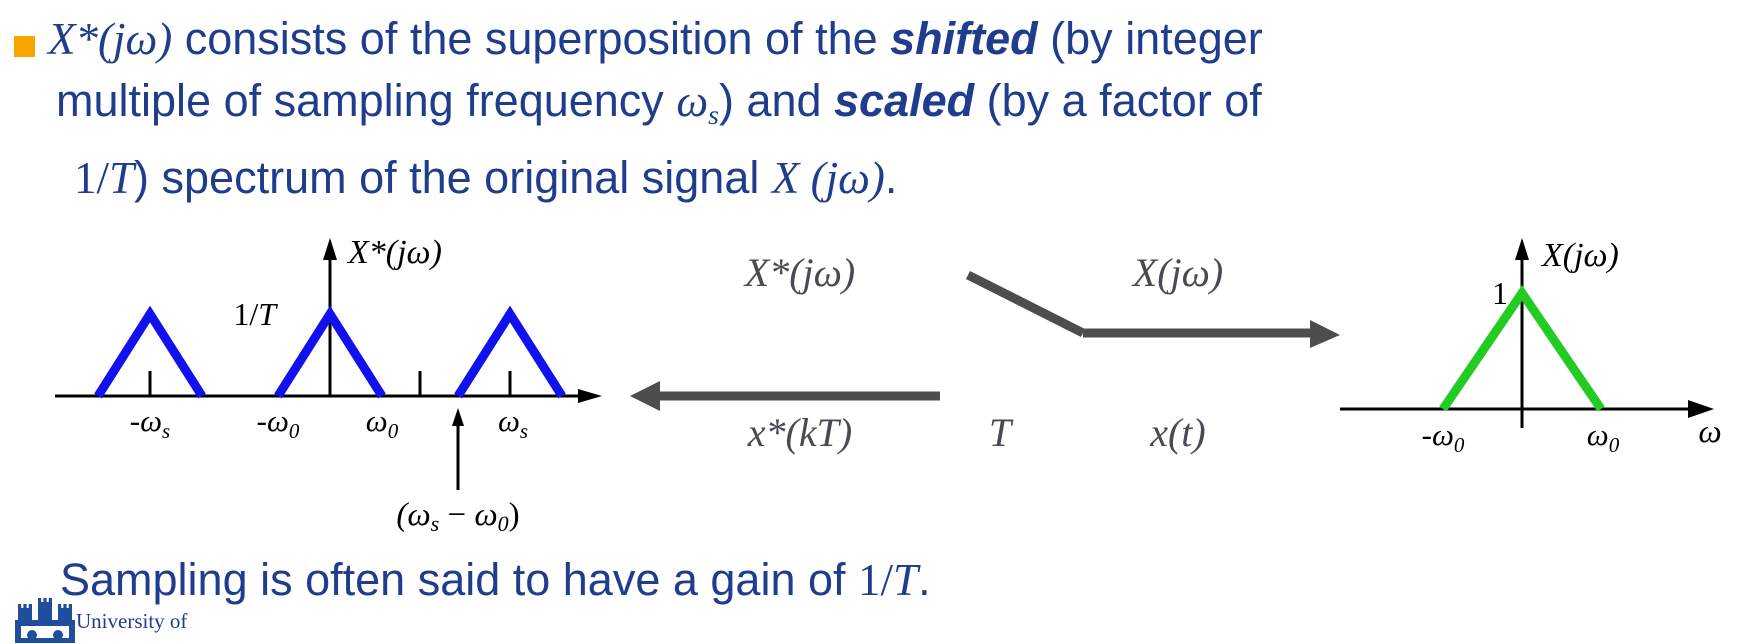  Describe the element at coordinates (150, 352) in the screenshot. I see `triangle-replica-minus-ws` at that location.